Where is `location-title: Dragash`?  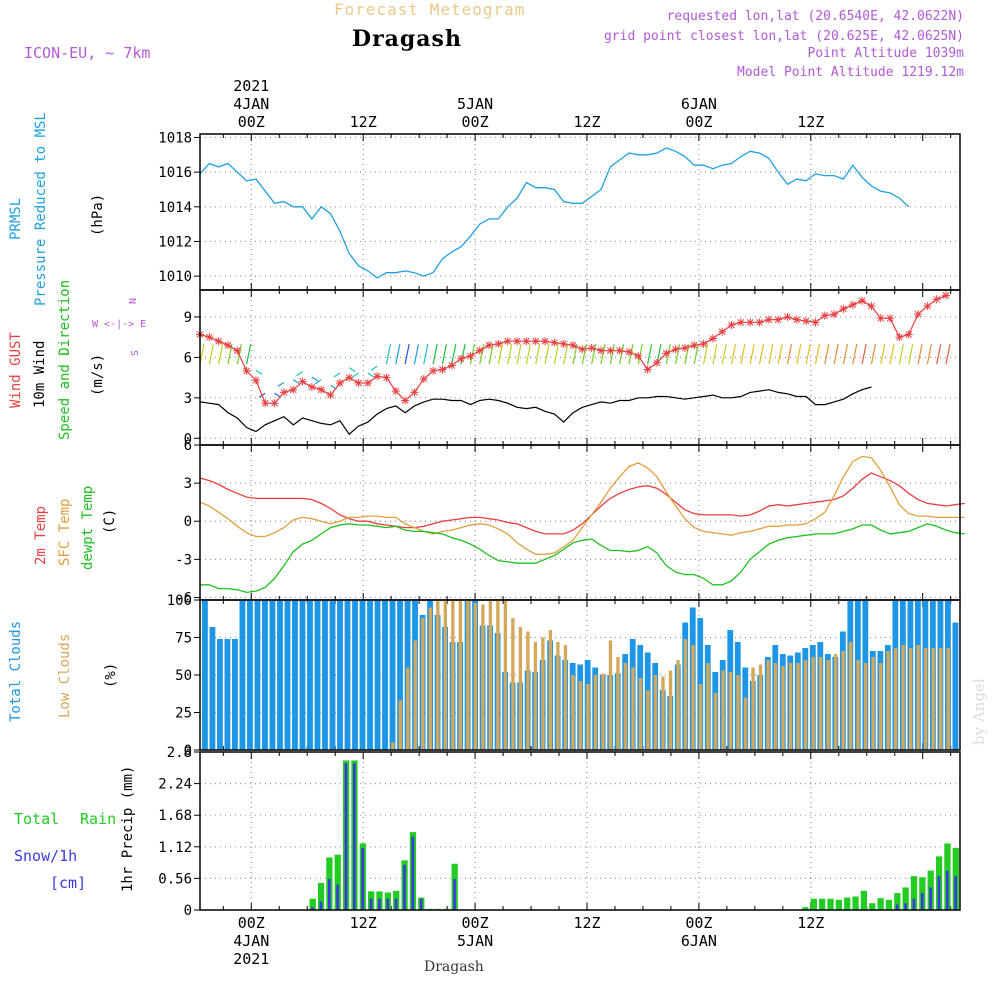
location-title: Dragash is located at coordinates (407, 39).